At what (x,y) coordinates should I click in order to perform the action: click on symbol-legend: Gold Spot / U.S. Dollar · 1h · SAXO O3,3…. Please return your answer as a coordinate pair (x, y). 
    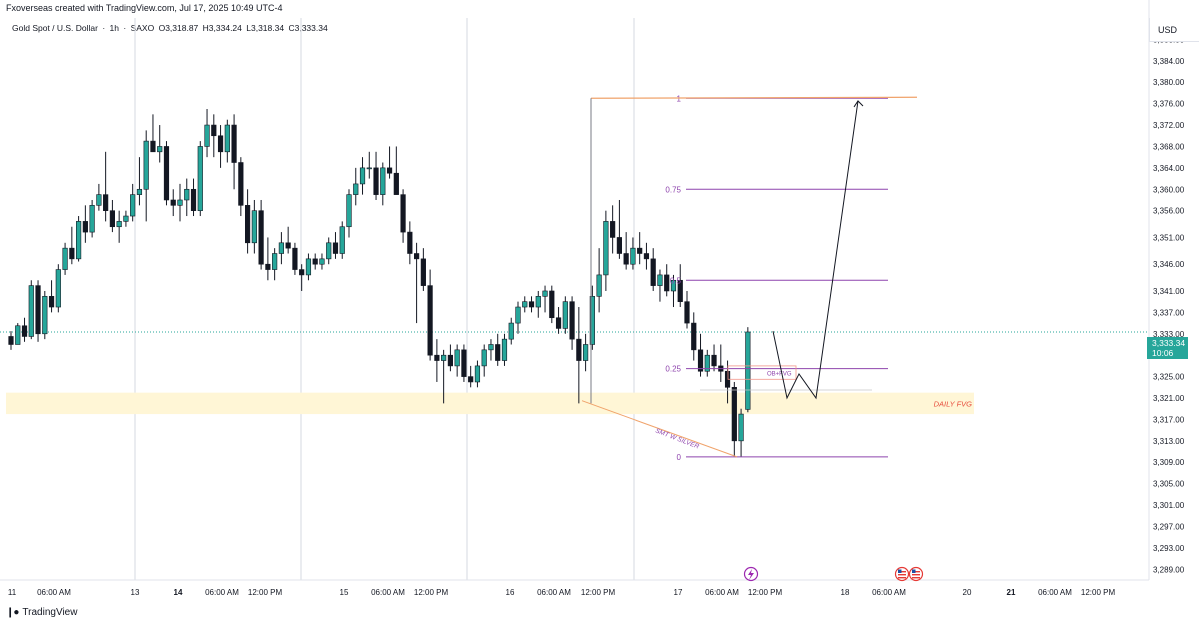
    Looking at the image, I should click on (170, 28).